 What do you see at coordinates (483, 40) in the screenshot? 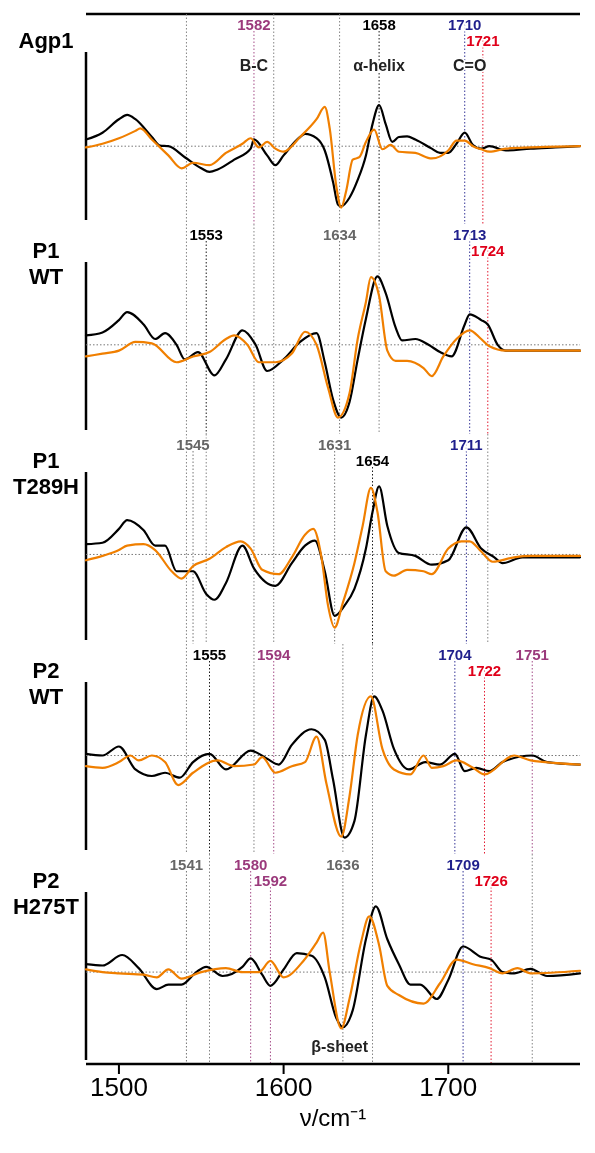
I see `ref-line-label: 1721` at bounding box center [483, 40].